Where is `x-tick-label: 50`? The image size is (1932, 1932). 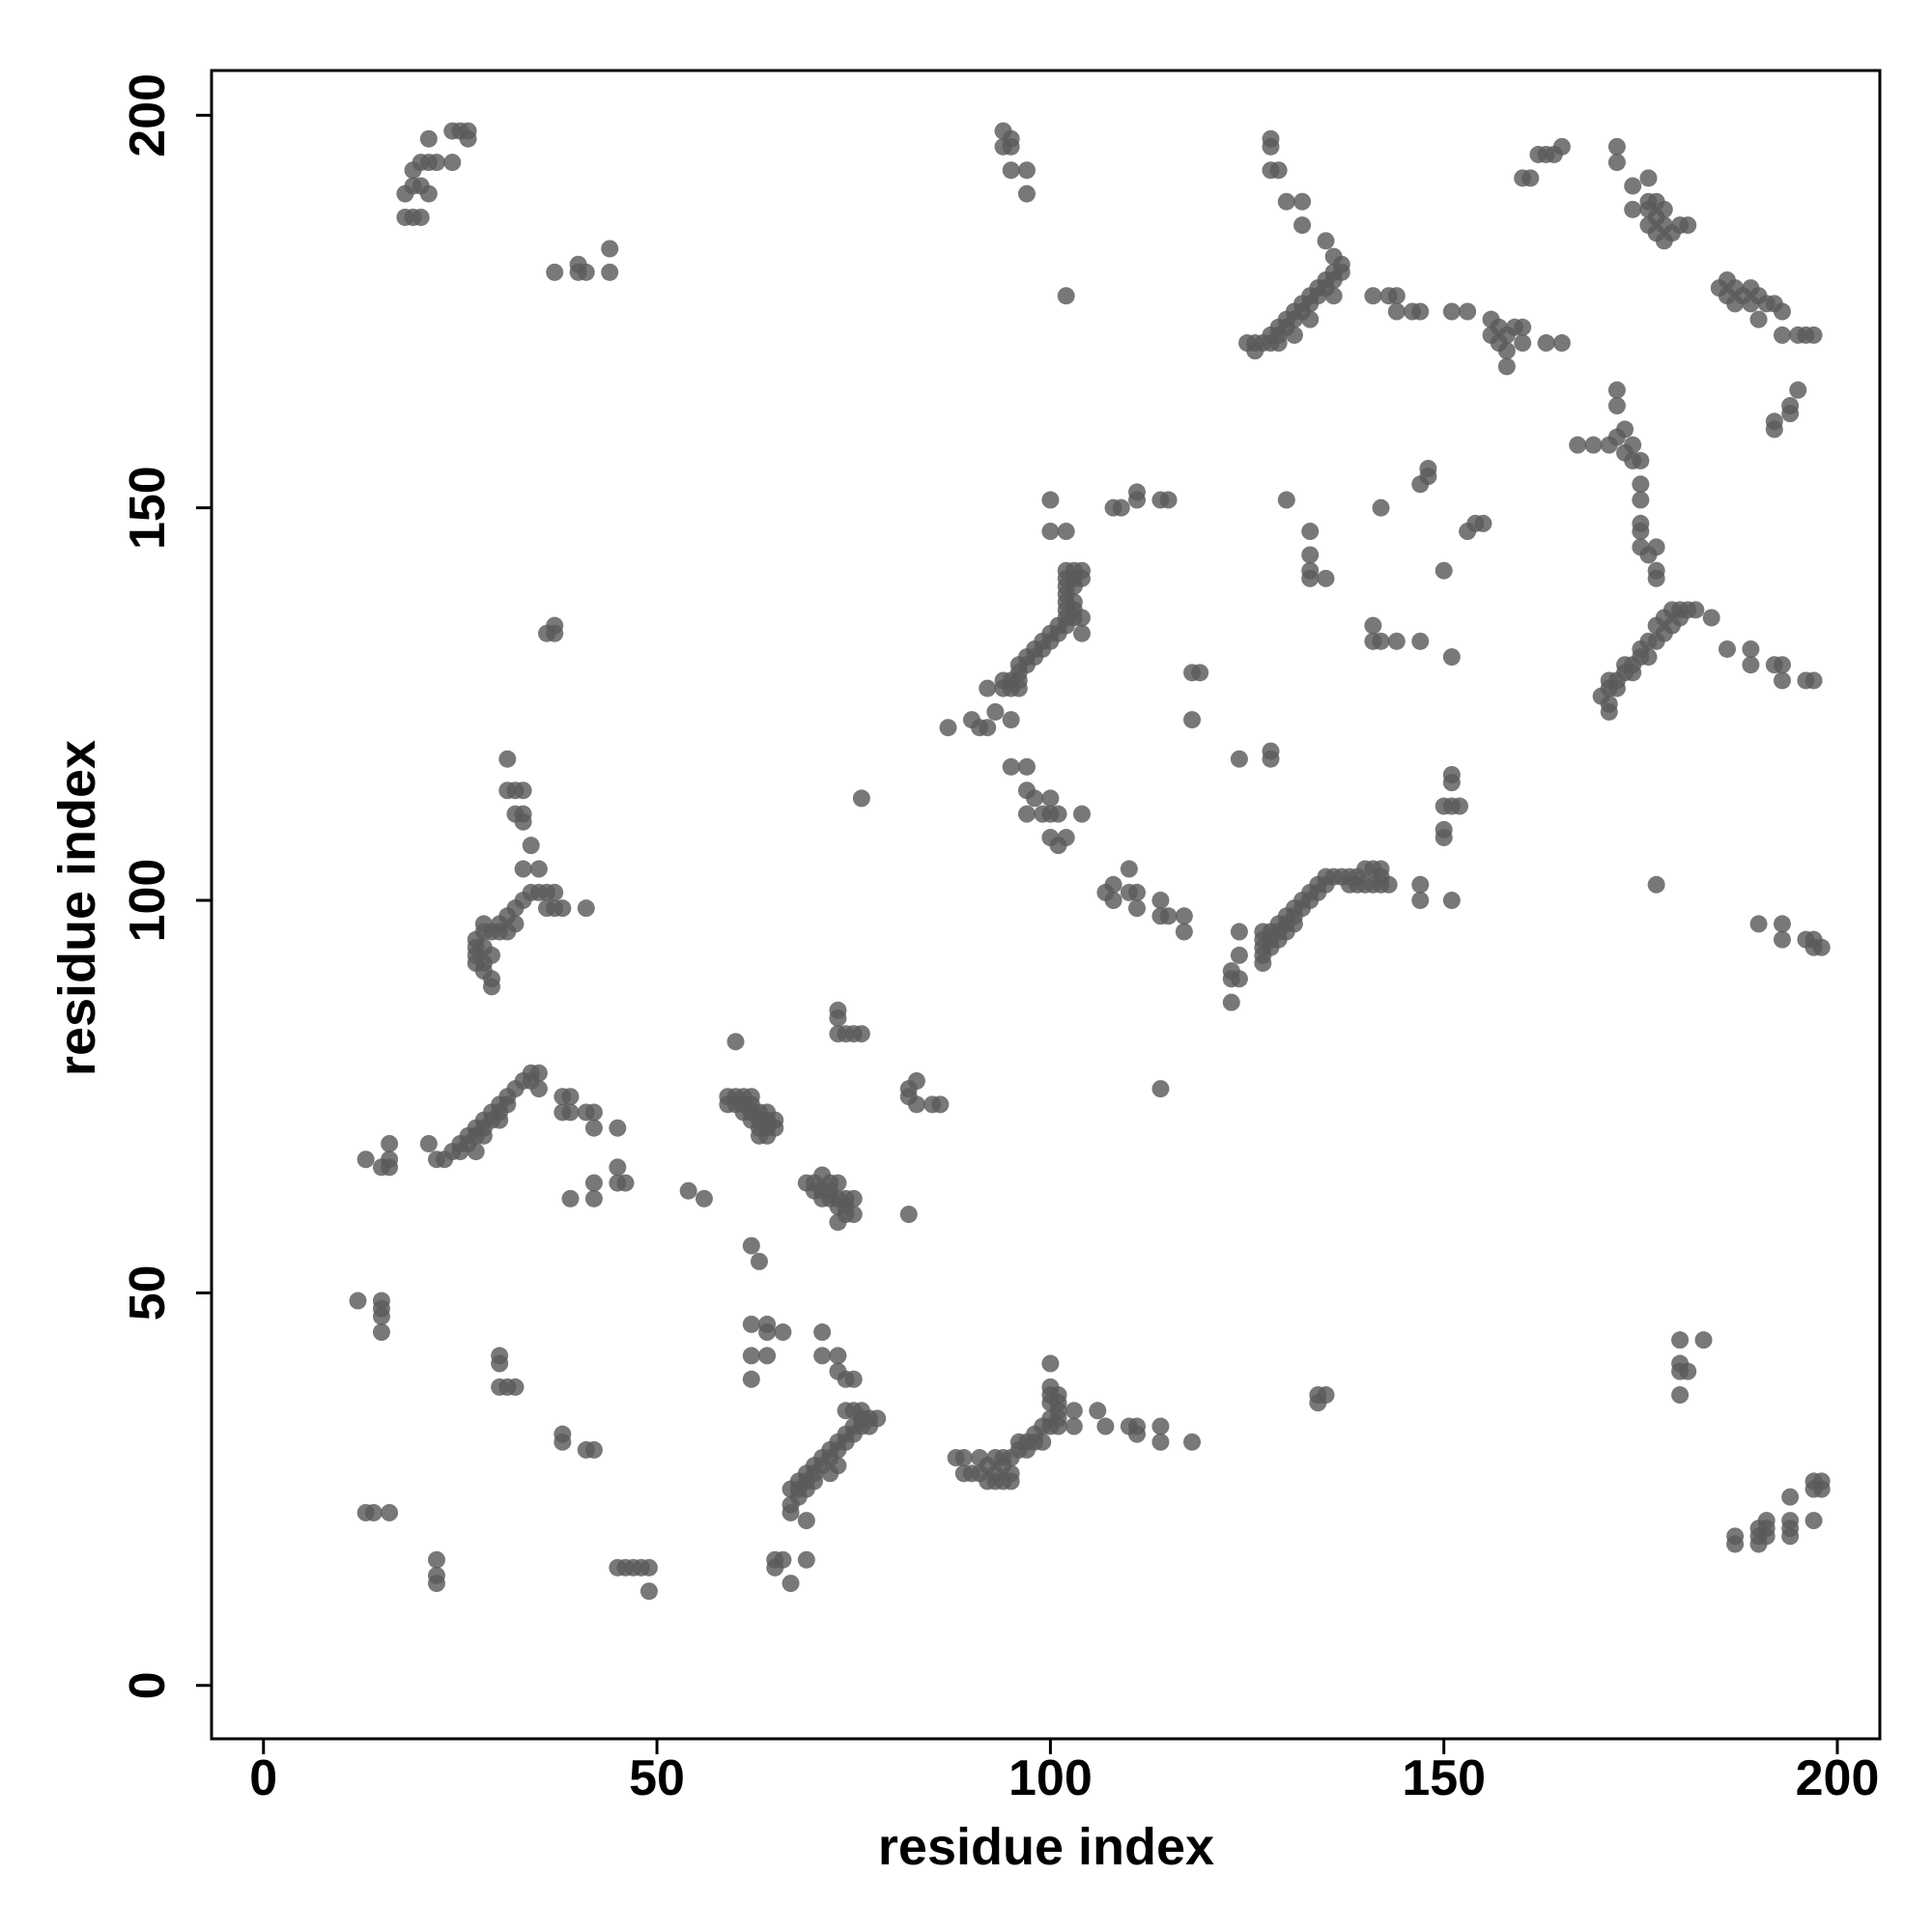 x-tick-label: 50 is located at coordinates (657, 1778).